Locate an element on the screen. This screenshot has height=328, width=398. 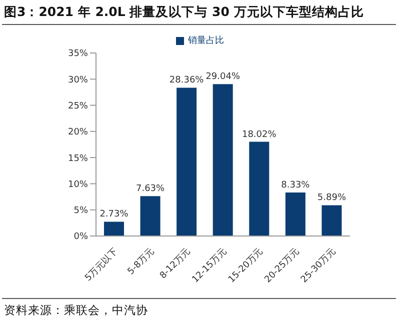
y-tick-label: 5% is located at coordinates (81, 211).